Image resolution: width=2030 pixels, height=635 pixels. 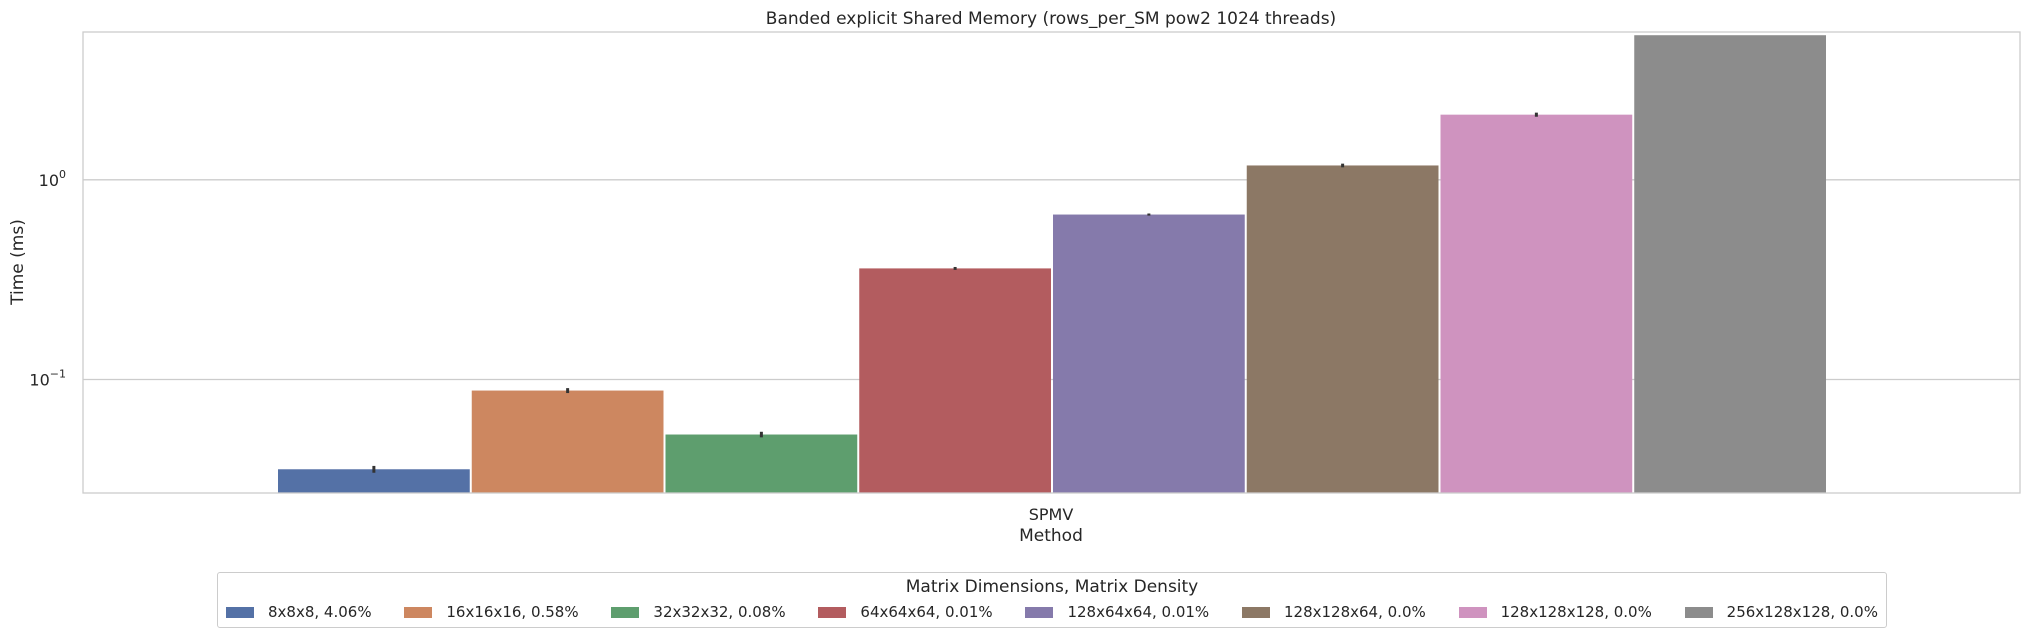 What do you see at coordinates (512, 612) in the screenshot?
I see `legend-label: 16x16x16, 0.58%` at bounding box center [512, 612].